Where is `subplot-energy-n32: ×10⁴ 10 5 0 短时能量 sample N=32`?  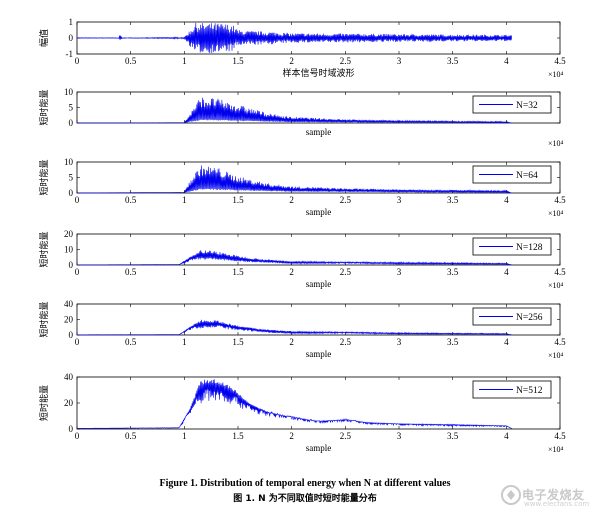 subplot-energy-n32: ×10⁴ 10 5 0 短时能量 sample N=32 is located at coordinates (301, 117).